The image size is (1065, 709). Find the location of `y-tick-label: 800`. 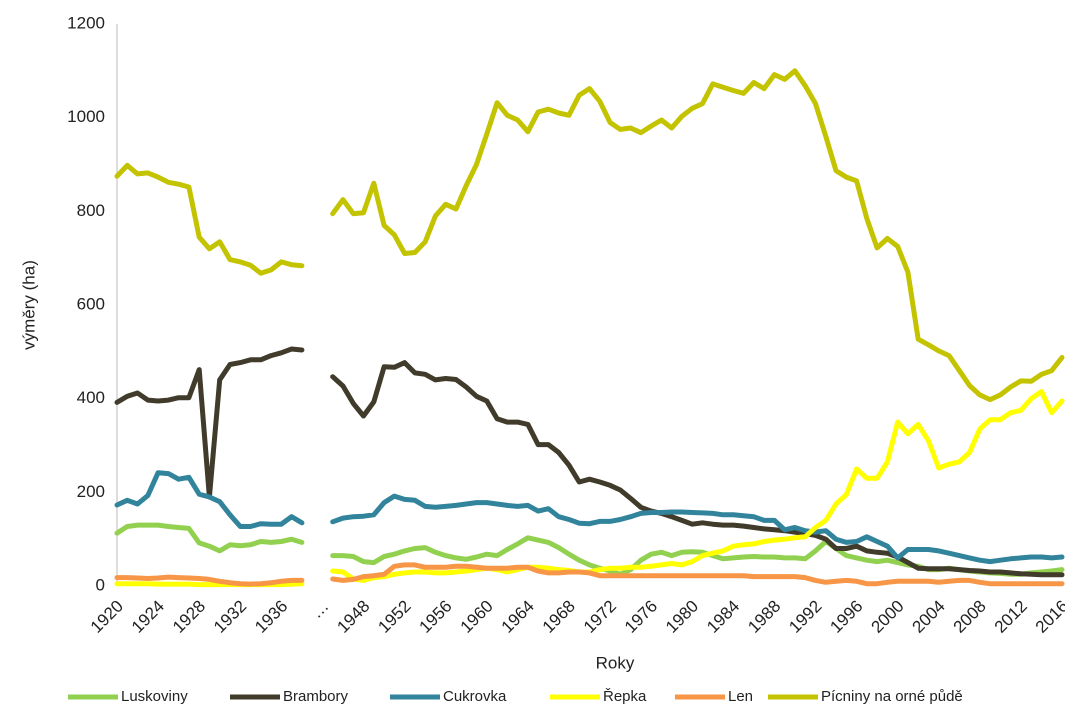

y-tick-label: 800 is located at coordinates (91, 210).